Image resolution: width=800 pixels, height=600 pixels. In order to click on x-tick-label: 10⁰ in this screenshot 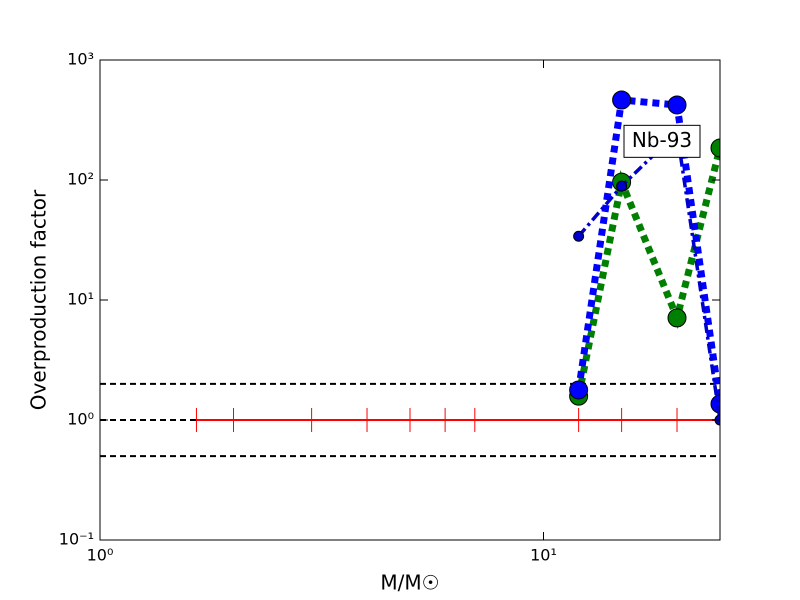, I will do `click(100, 555)`.